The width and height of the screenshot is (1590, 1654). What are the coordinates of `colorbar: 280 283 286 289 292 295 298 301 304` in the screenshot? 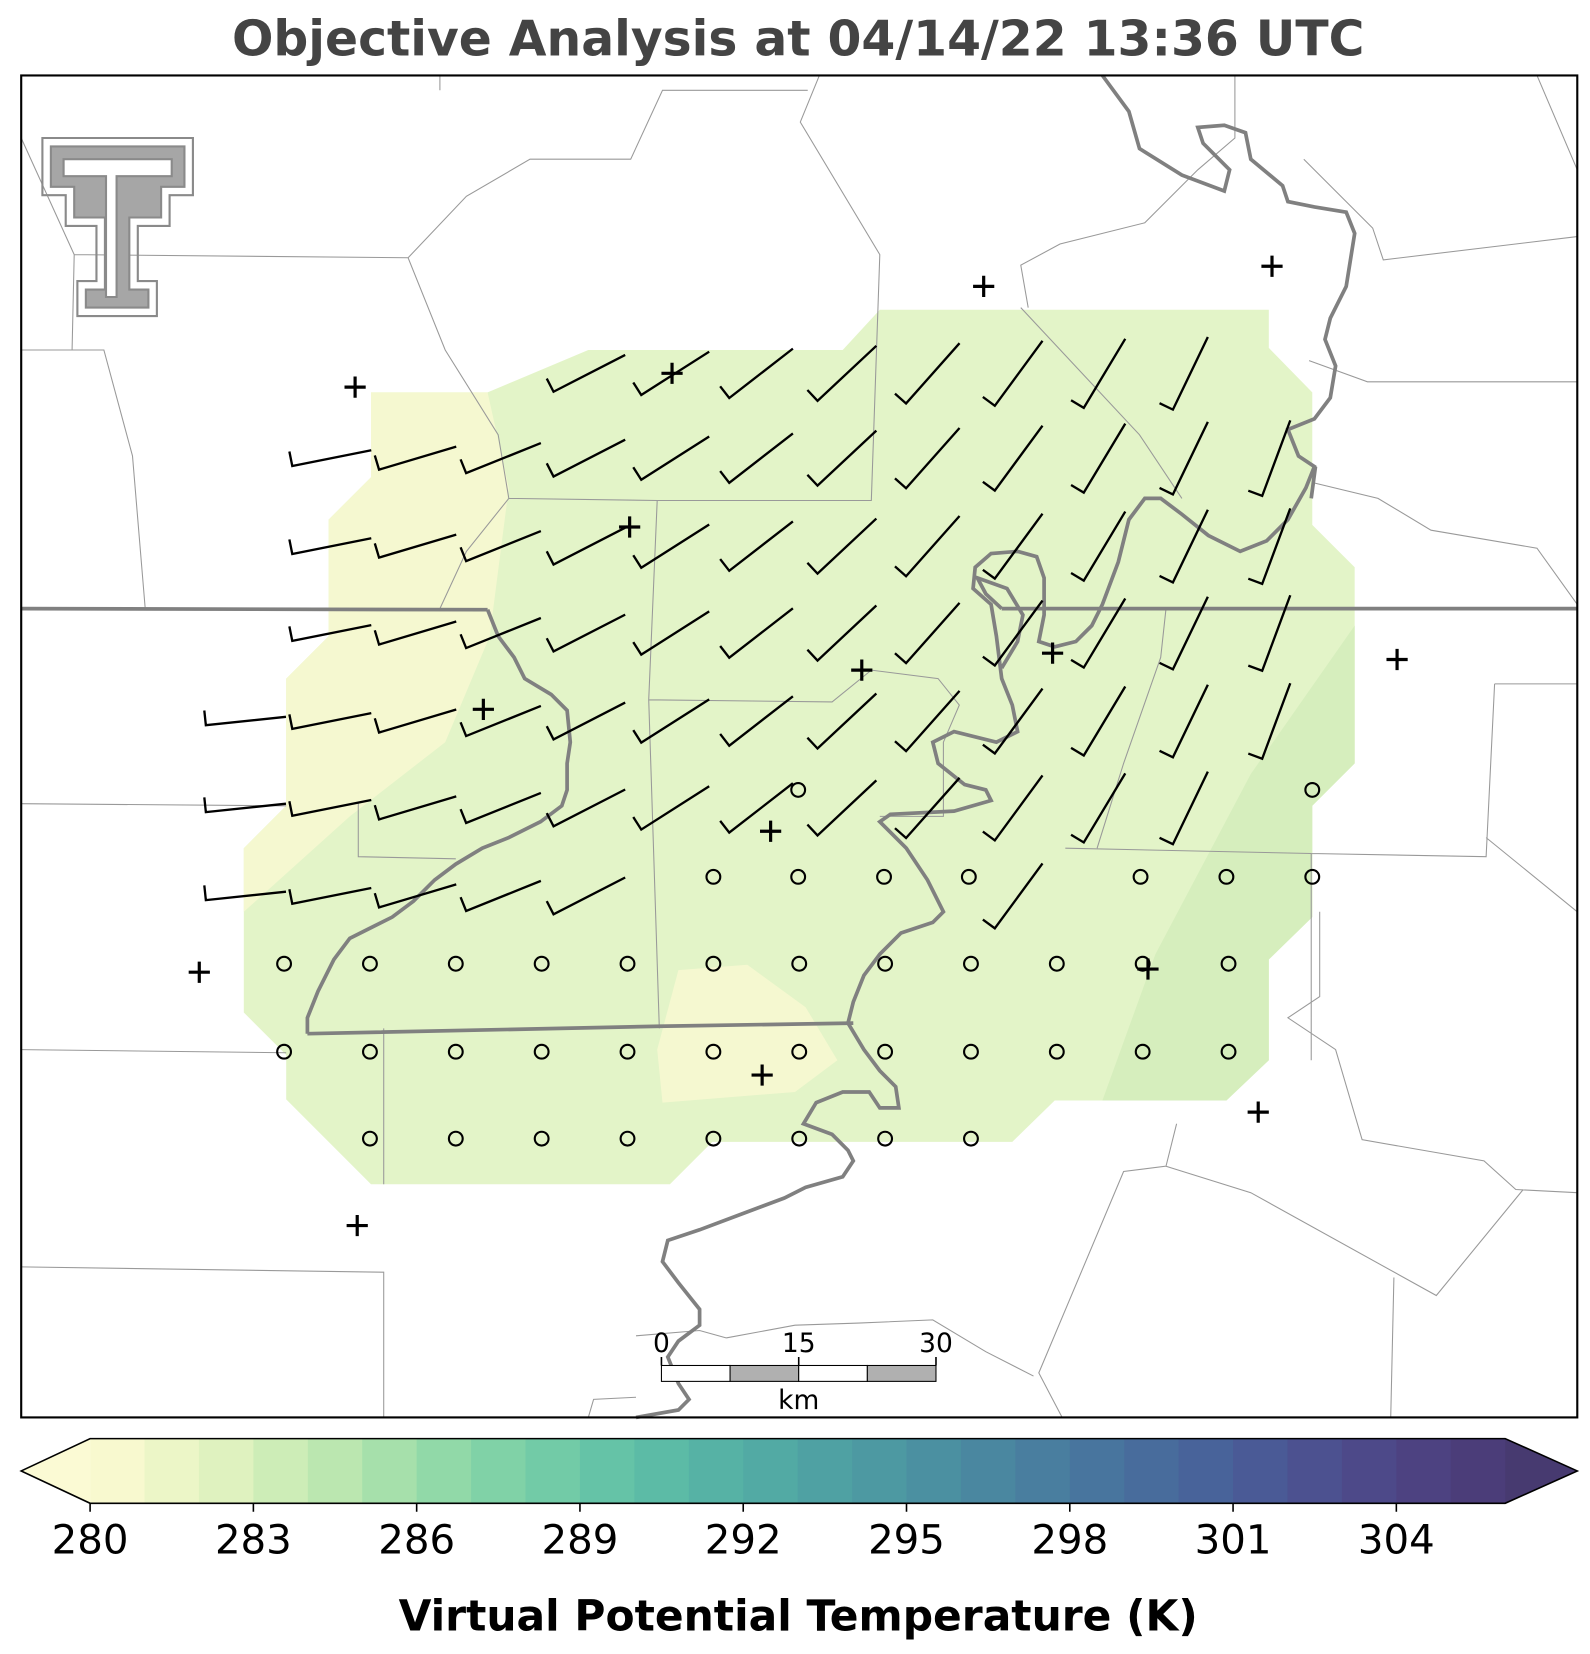 It's located at (799, 1500).